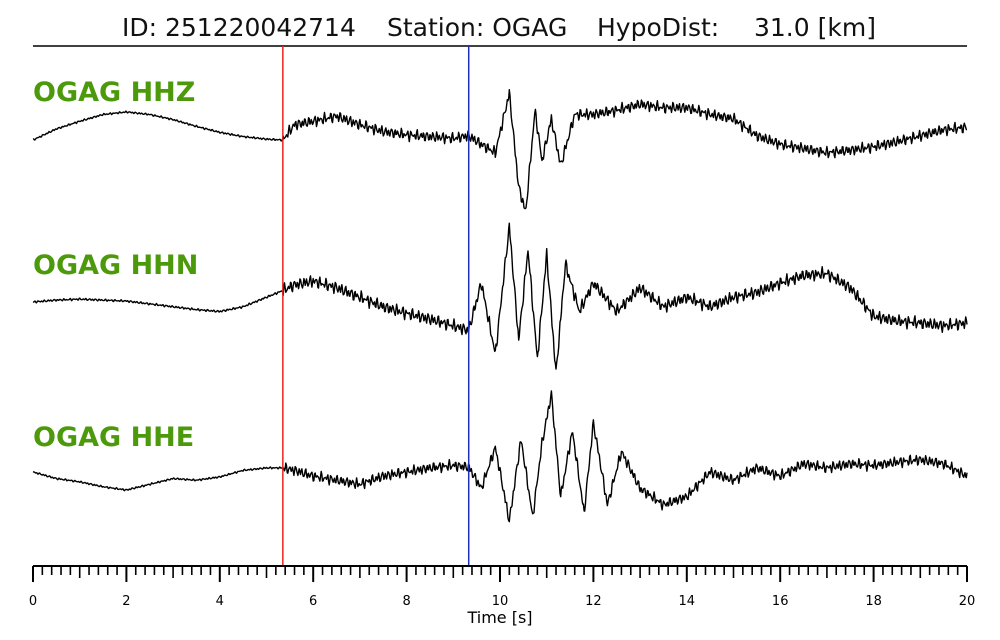 This screenshot has height=640, width=1000. I want to click on time-axis: 0 2 4 6 8 10 12 14 16 18 20, so click(502, 587).